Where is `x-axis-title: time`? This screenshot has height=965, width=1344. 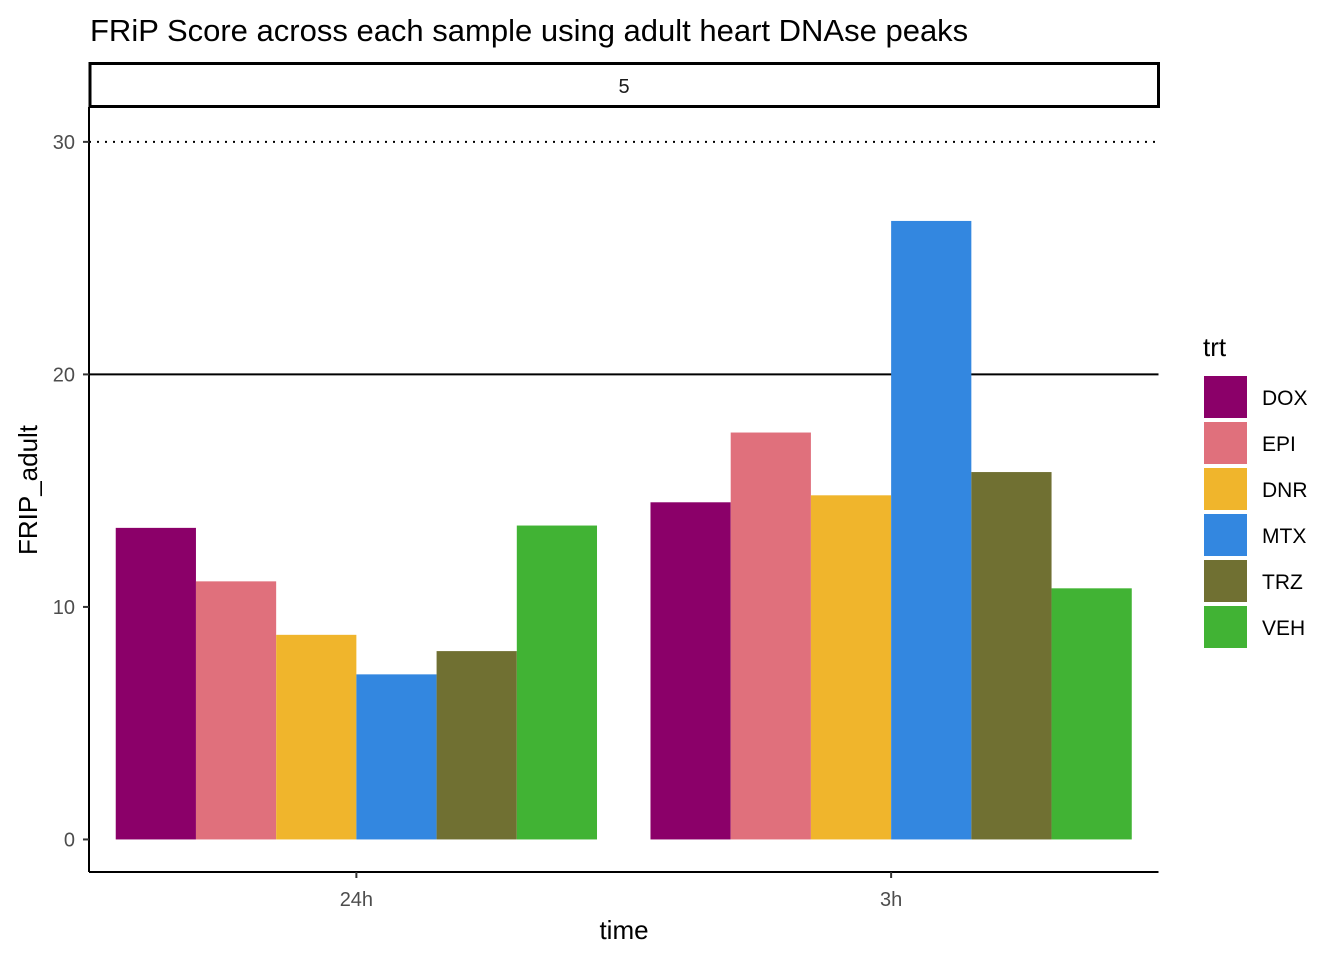 x-axis-title: time is located at coordinates (623, 930).